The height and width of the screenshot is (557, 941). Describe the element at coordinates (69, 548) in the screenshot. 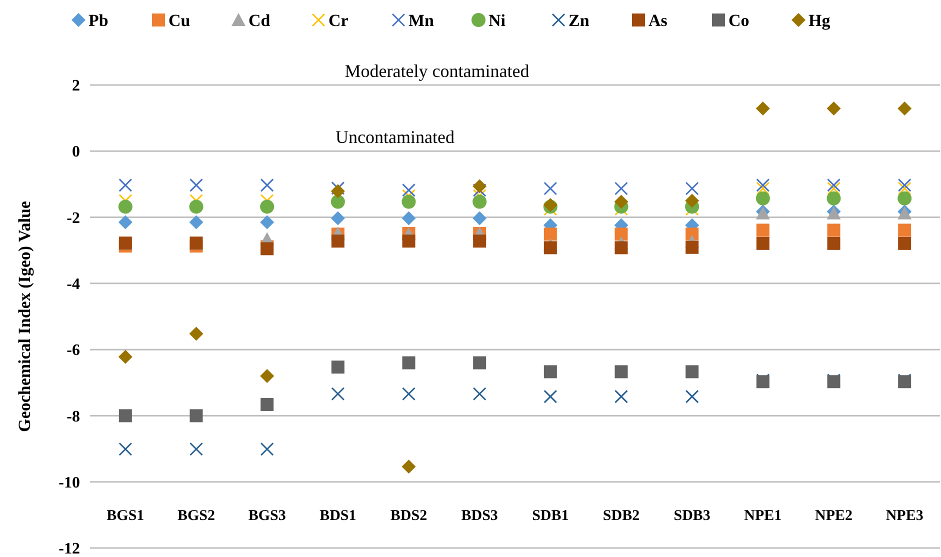

I see `y-tick-label: -12` at that location.